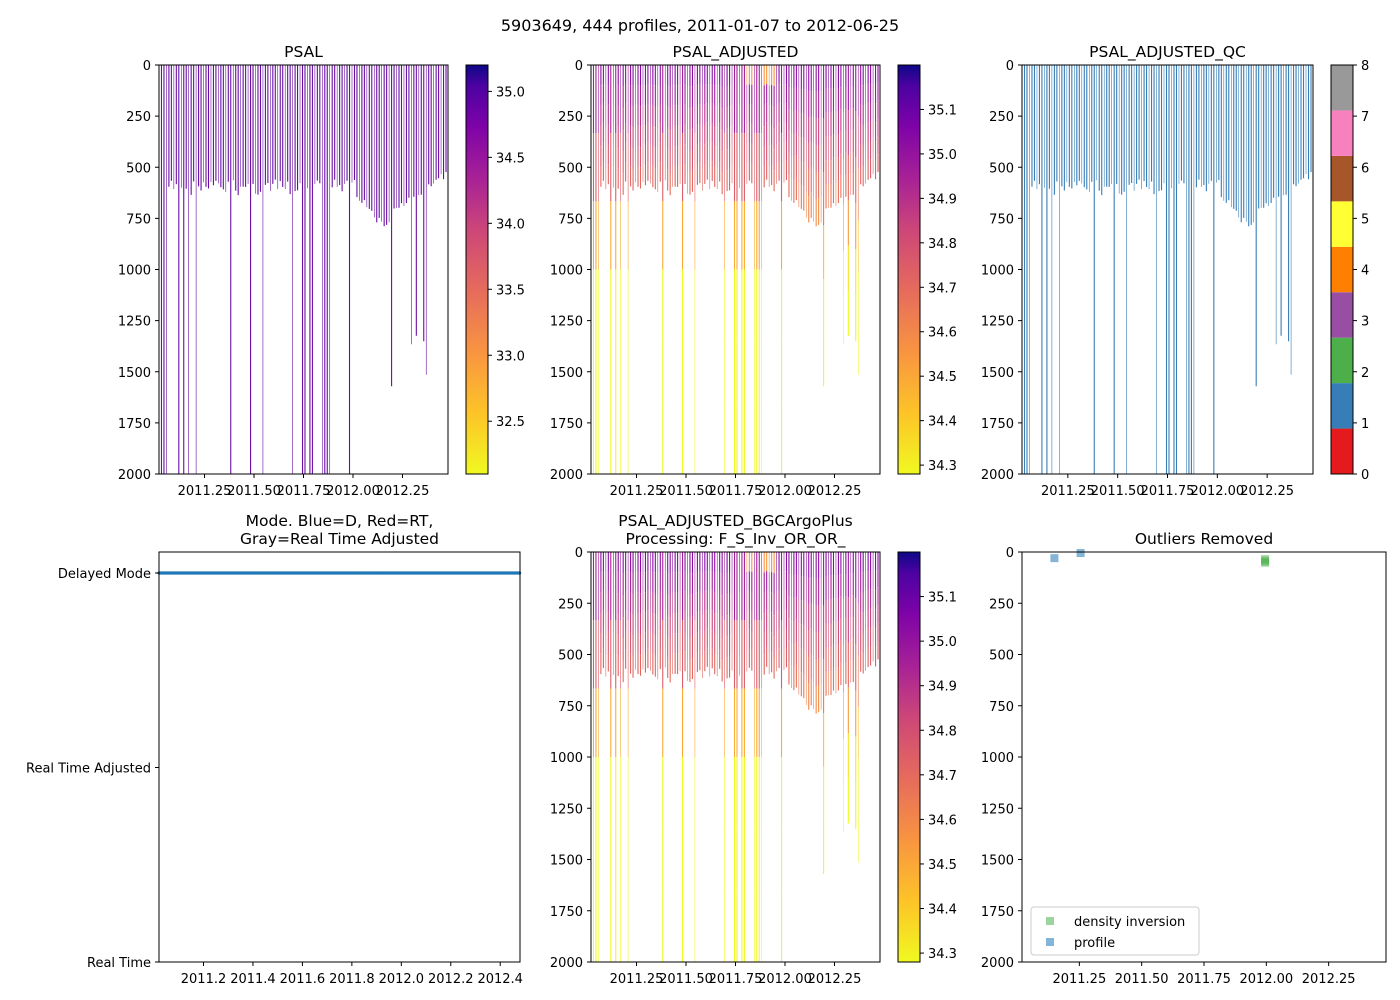  Describe the element at coordinates (1050, 942) in the screenshot. I see `legend-marker` at that location.